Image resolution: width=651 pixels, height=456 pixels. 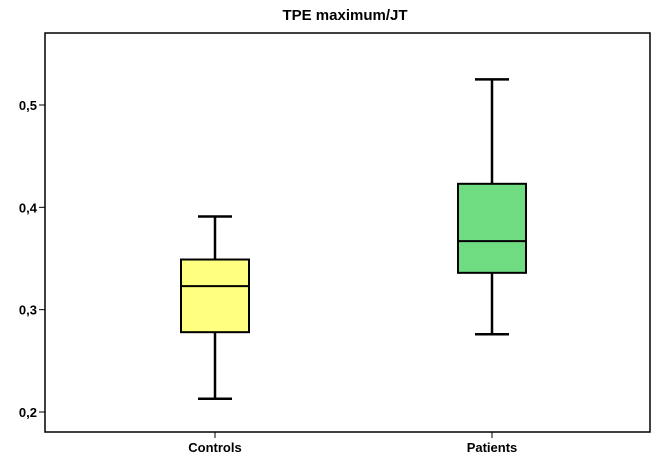 I want to click on y-tick-label-1: 0,3, so click(x=28, y=310).